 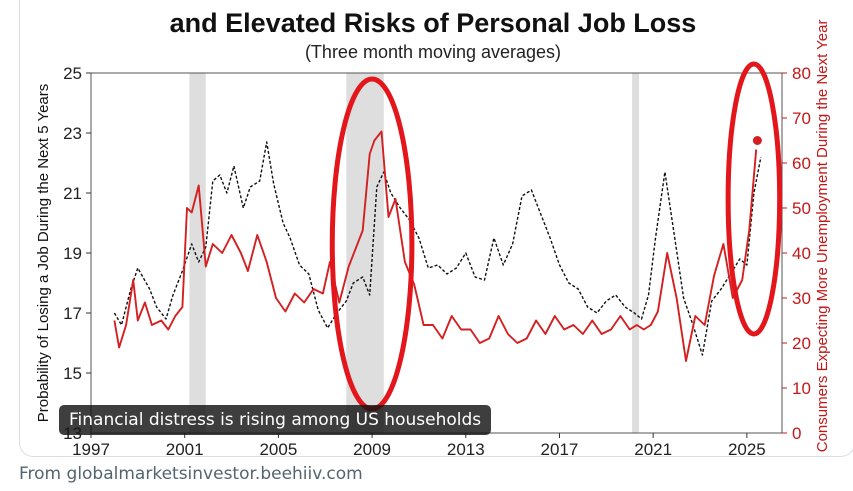 What do you see at coordinates (796, 433) in the screenshot?
I see `y-right-tick-label-0: 0` at bounding box center [796, 433].